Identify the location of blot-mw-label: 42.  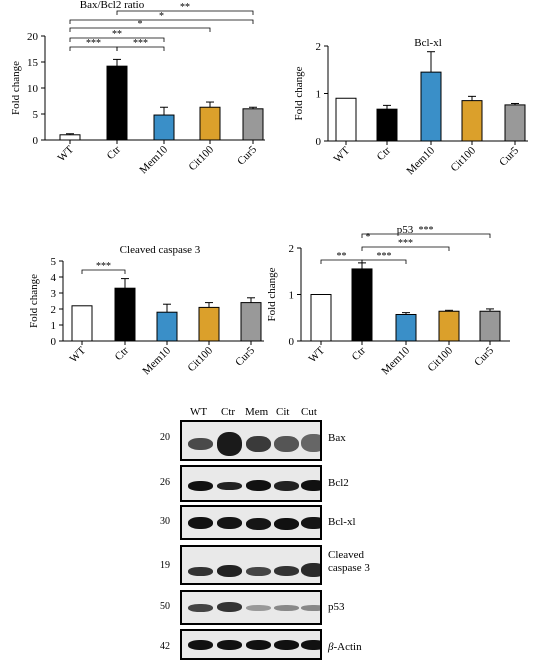
(165, 646).